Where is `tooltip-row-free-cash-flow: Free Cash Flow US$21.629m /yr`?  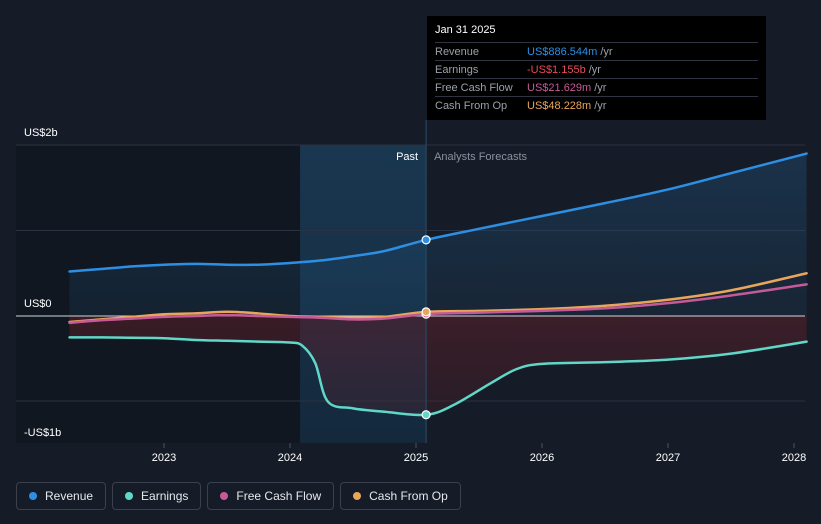
tooltip-row-free-cash-flow: Free Cash Flow US$21.629m /yr is located at coordinates (596, 87).